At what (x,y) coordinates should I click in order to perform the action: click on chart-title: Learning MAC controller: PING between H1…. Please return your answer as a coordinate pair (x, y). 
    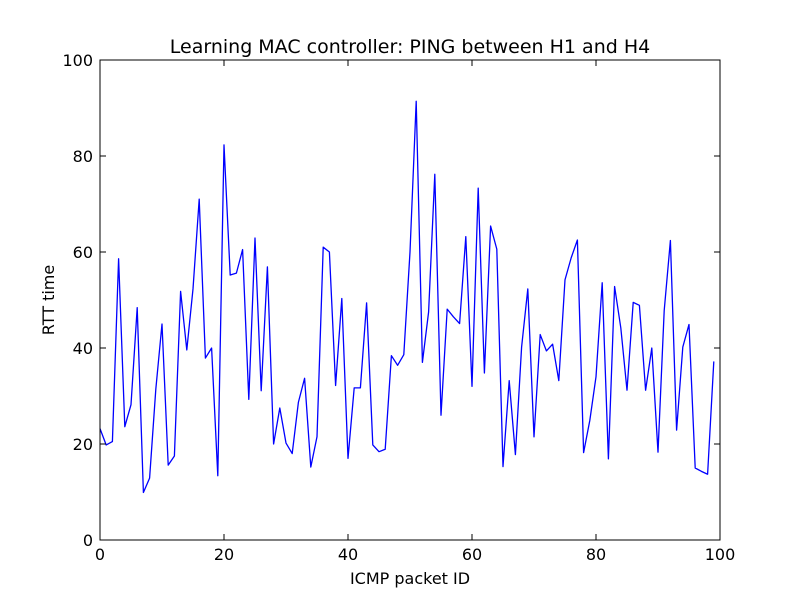
    Looking at the image, I should click on (410, 47).